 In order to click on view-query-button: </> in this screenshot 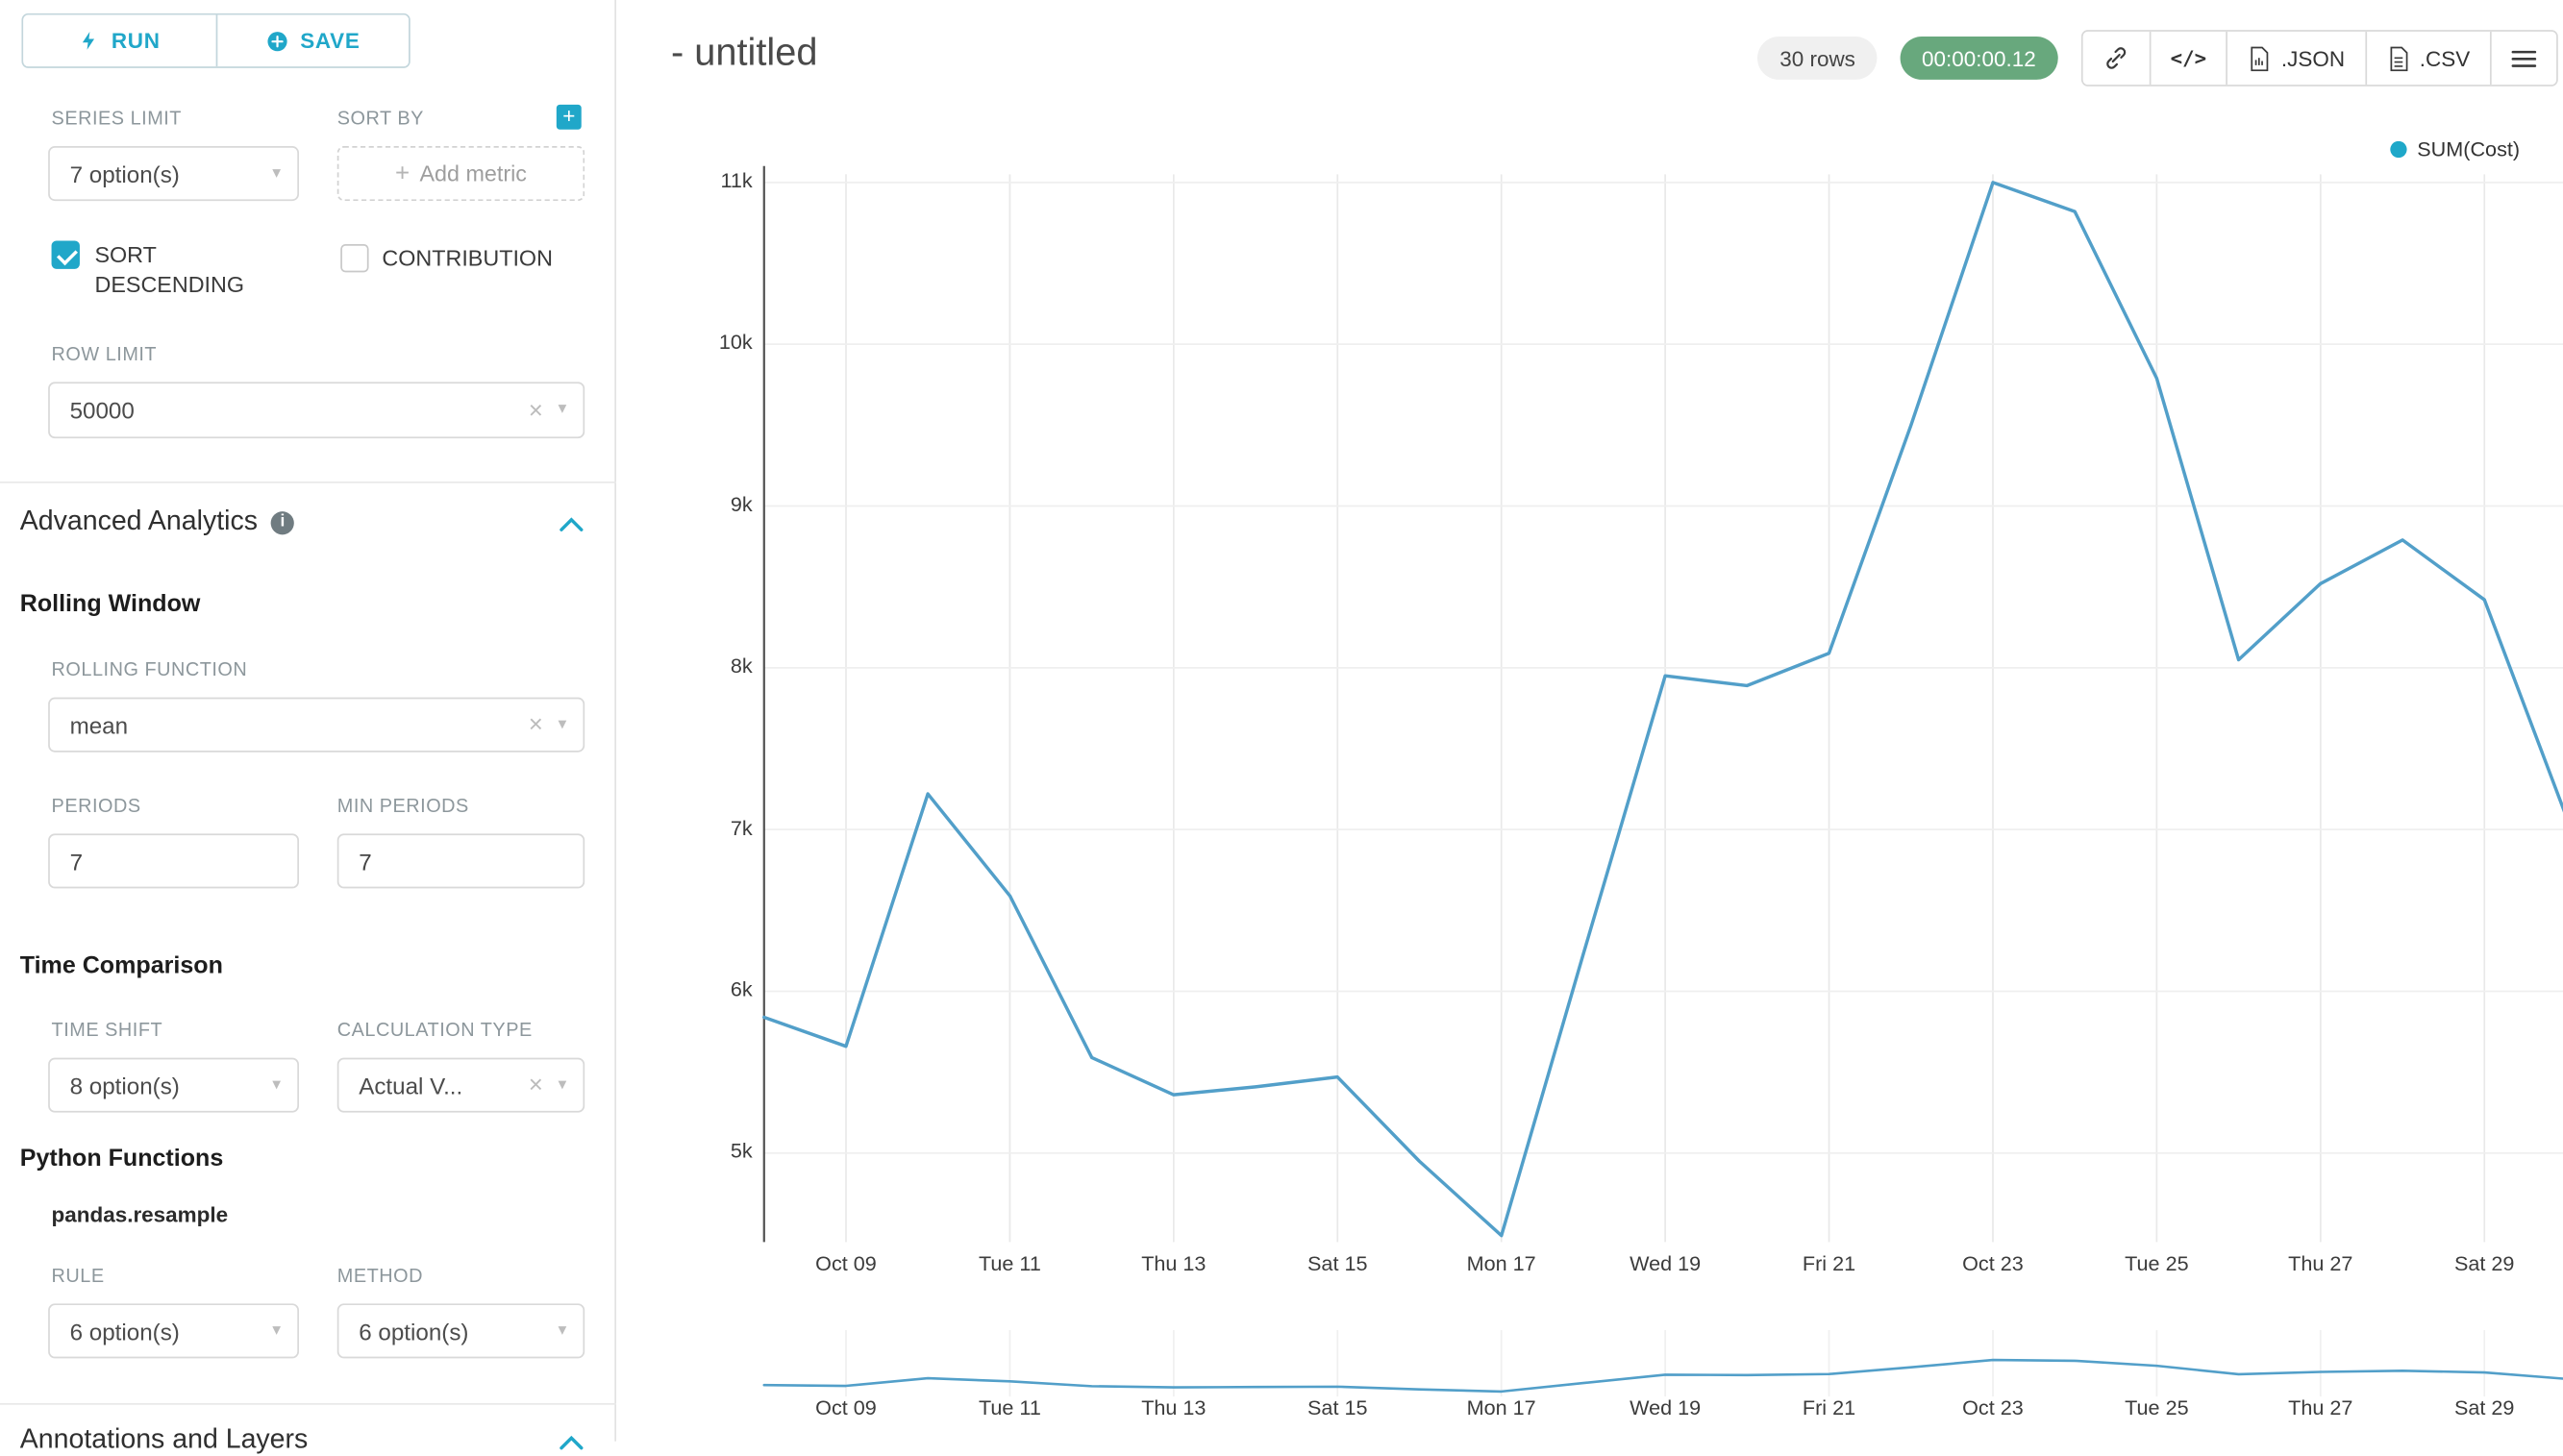, I will do `click(2188, 59)`.